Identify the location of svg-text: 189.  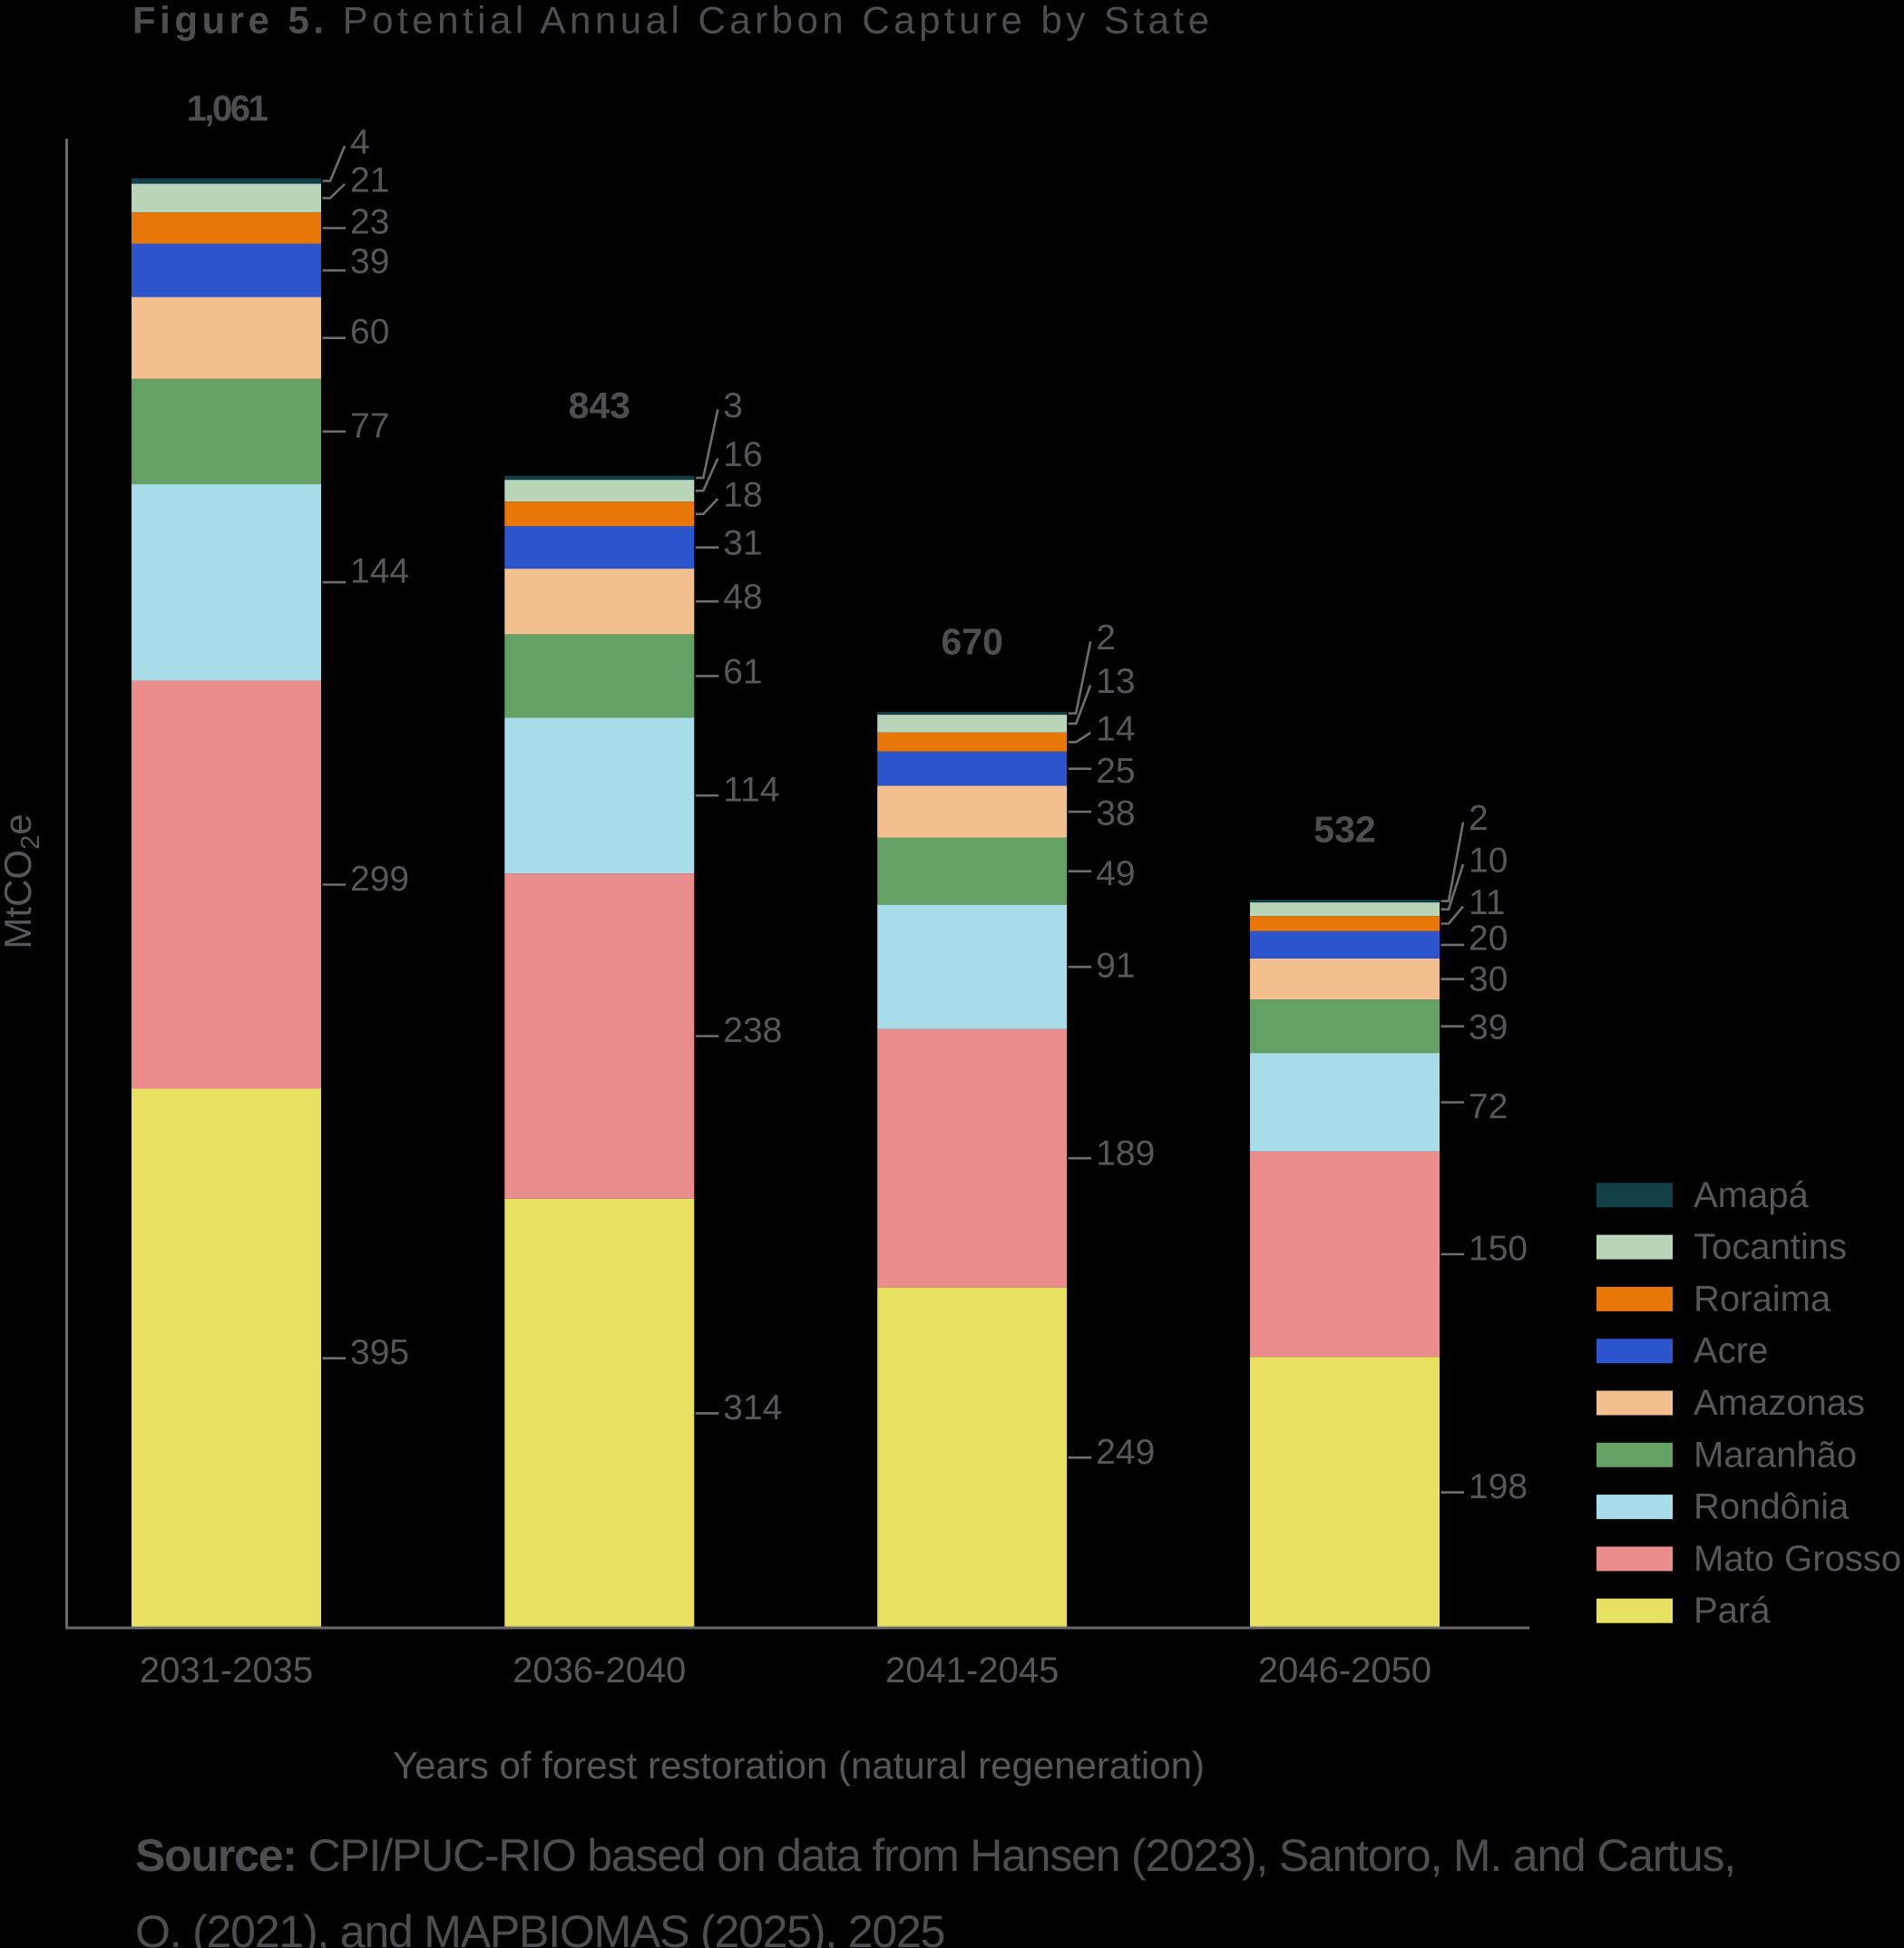
(1126, 1154).